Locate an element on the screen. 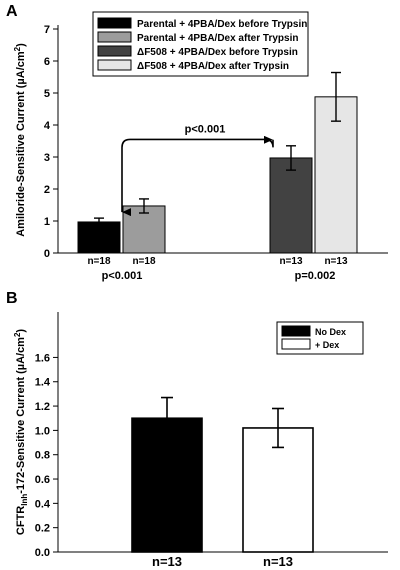  panel-b-legend-label-2: + Dex is located at coordinates (327, 345).